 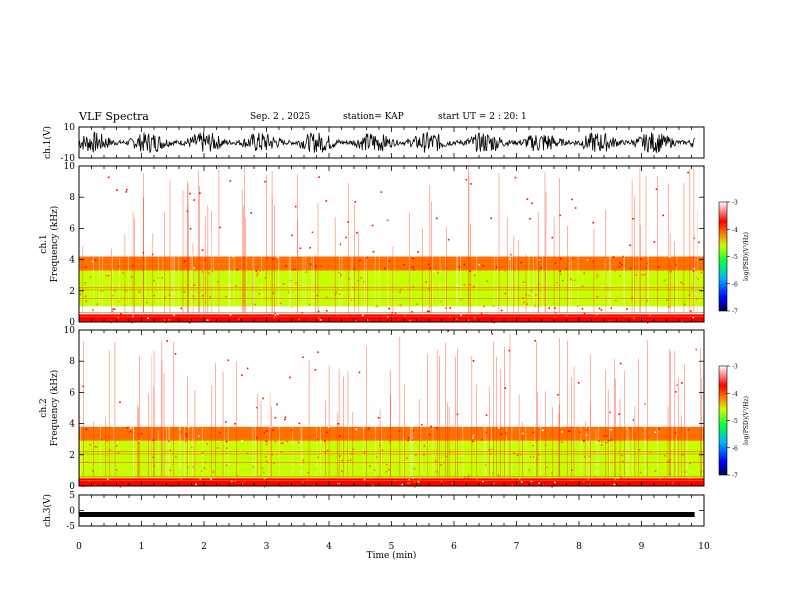 I want to click on spectral-band, so click(x=391, y=263).